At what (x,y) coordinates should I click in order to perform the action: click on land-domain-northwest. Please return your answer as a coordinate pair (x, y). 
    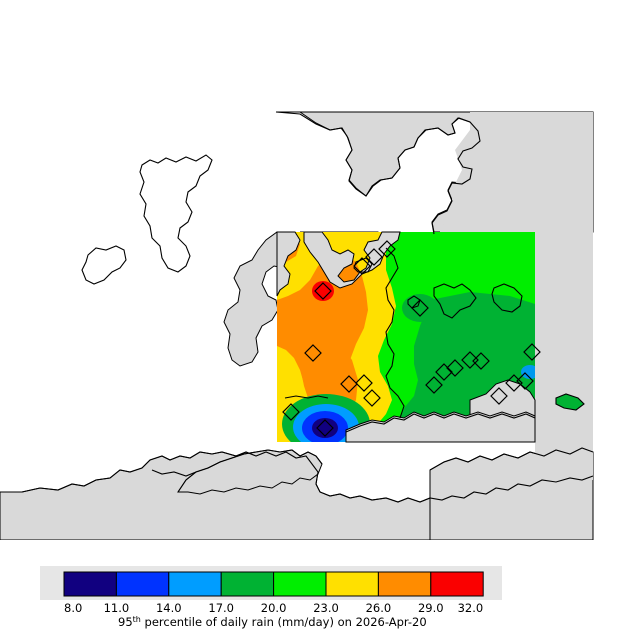
    Looking at the image, I should click on (288, 264).